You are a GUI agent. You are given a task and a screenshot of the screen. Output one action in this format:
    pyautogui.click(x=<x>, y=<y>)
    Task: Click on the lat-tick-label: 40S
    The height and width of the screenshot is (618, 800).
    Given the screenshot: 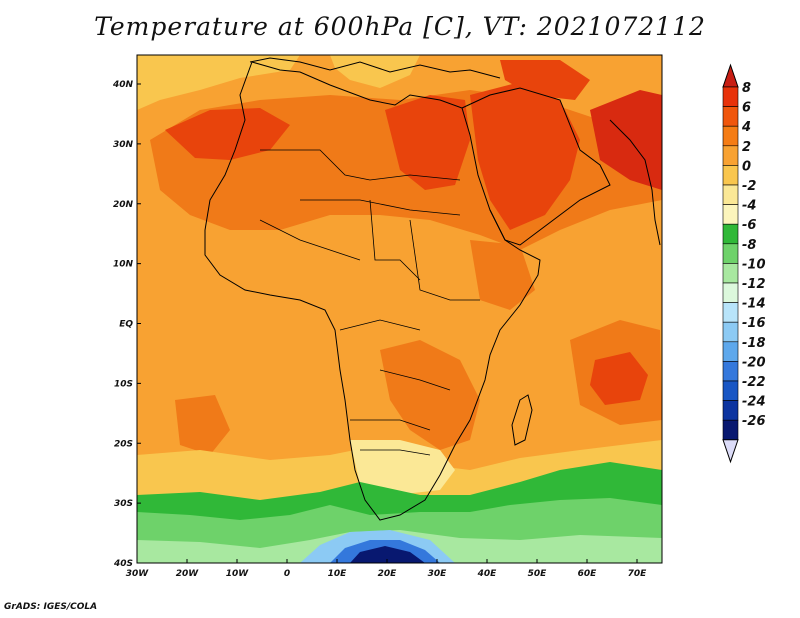 What is the action you would take?
    pyautogui.click(x=123, y=564)
    